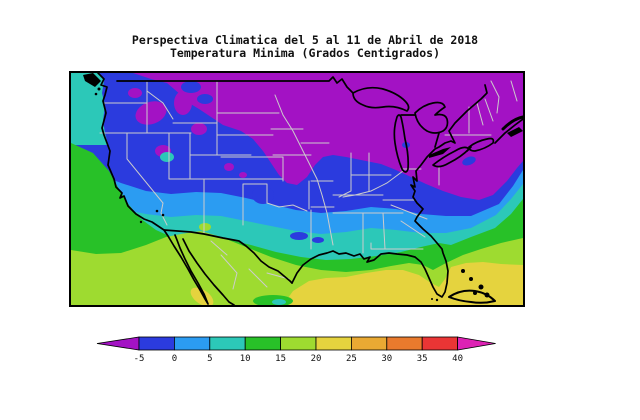 This screenshot has height=420, width=640. Describe the element at coordinates (431, 117) in the screenshot. I see `lake-huron` at that location.